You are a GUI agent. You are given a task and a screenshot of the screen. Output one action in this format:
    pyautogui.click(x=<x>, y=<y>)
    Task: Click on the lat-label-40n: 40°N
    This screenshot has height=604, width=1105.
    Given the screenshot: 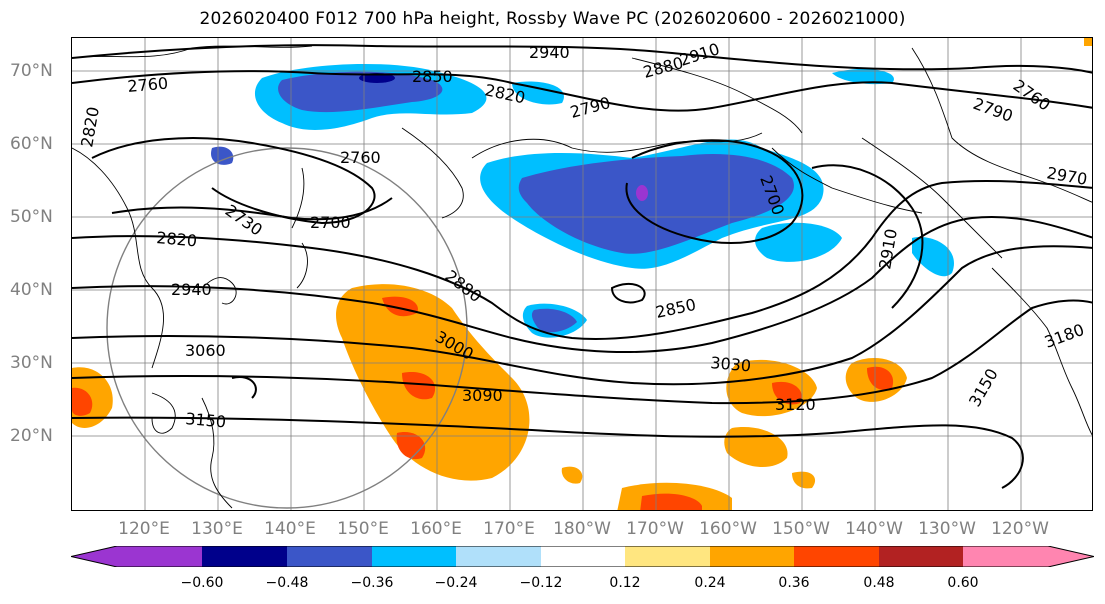 What is the action you would take?
    pyautogui.click(x=31, y=290)
    